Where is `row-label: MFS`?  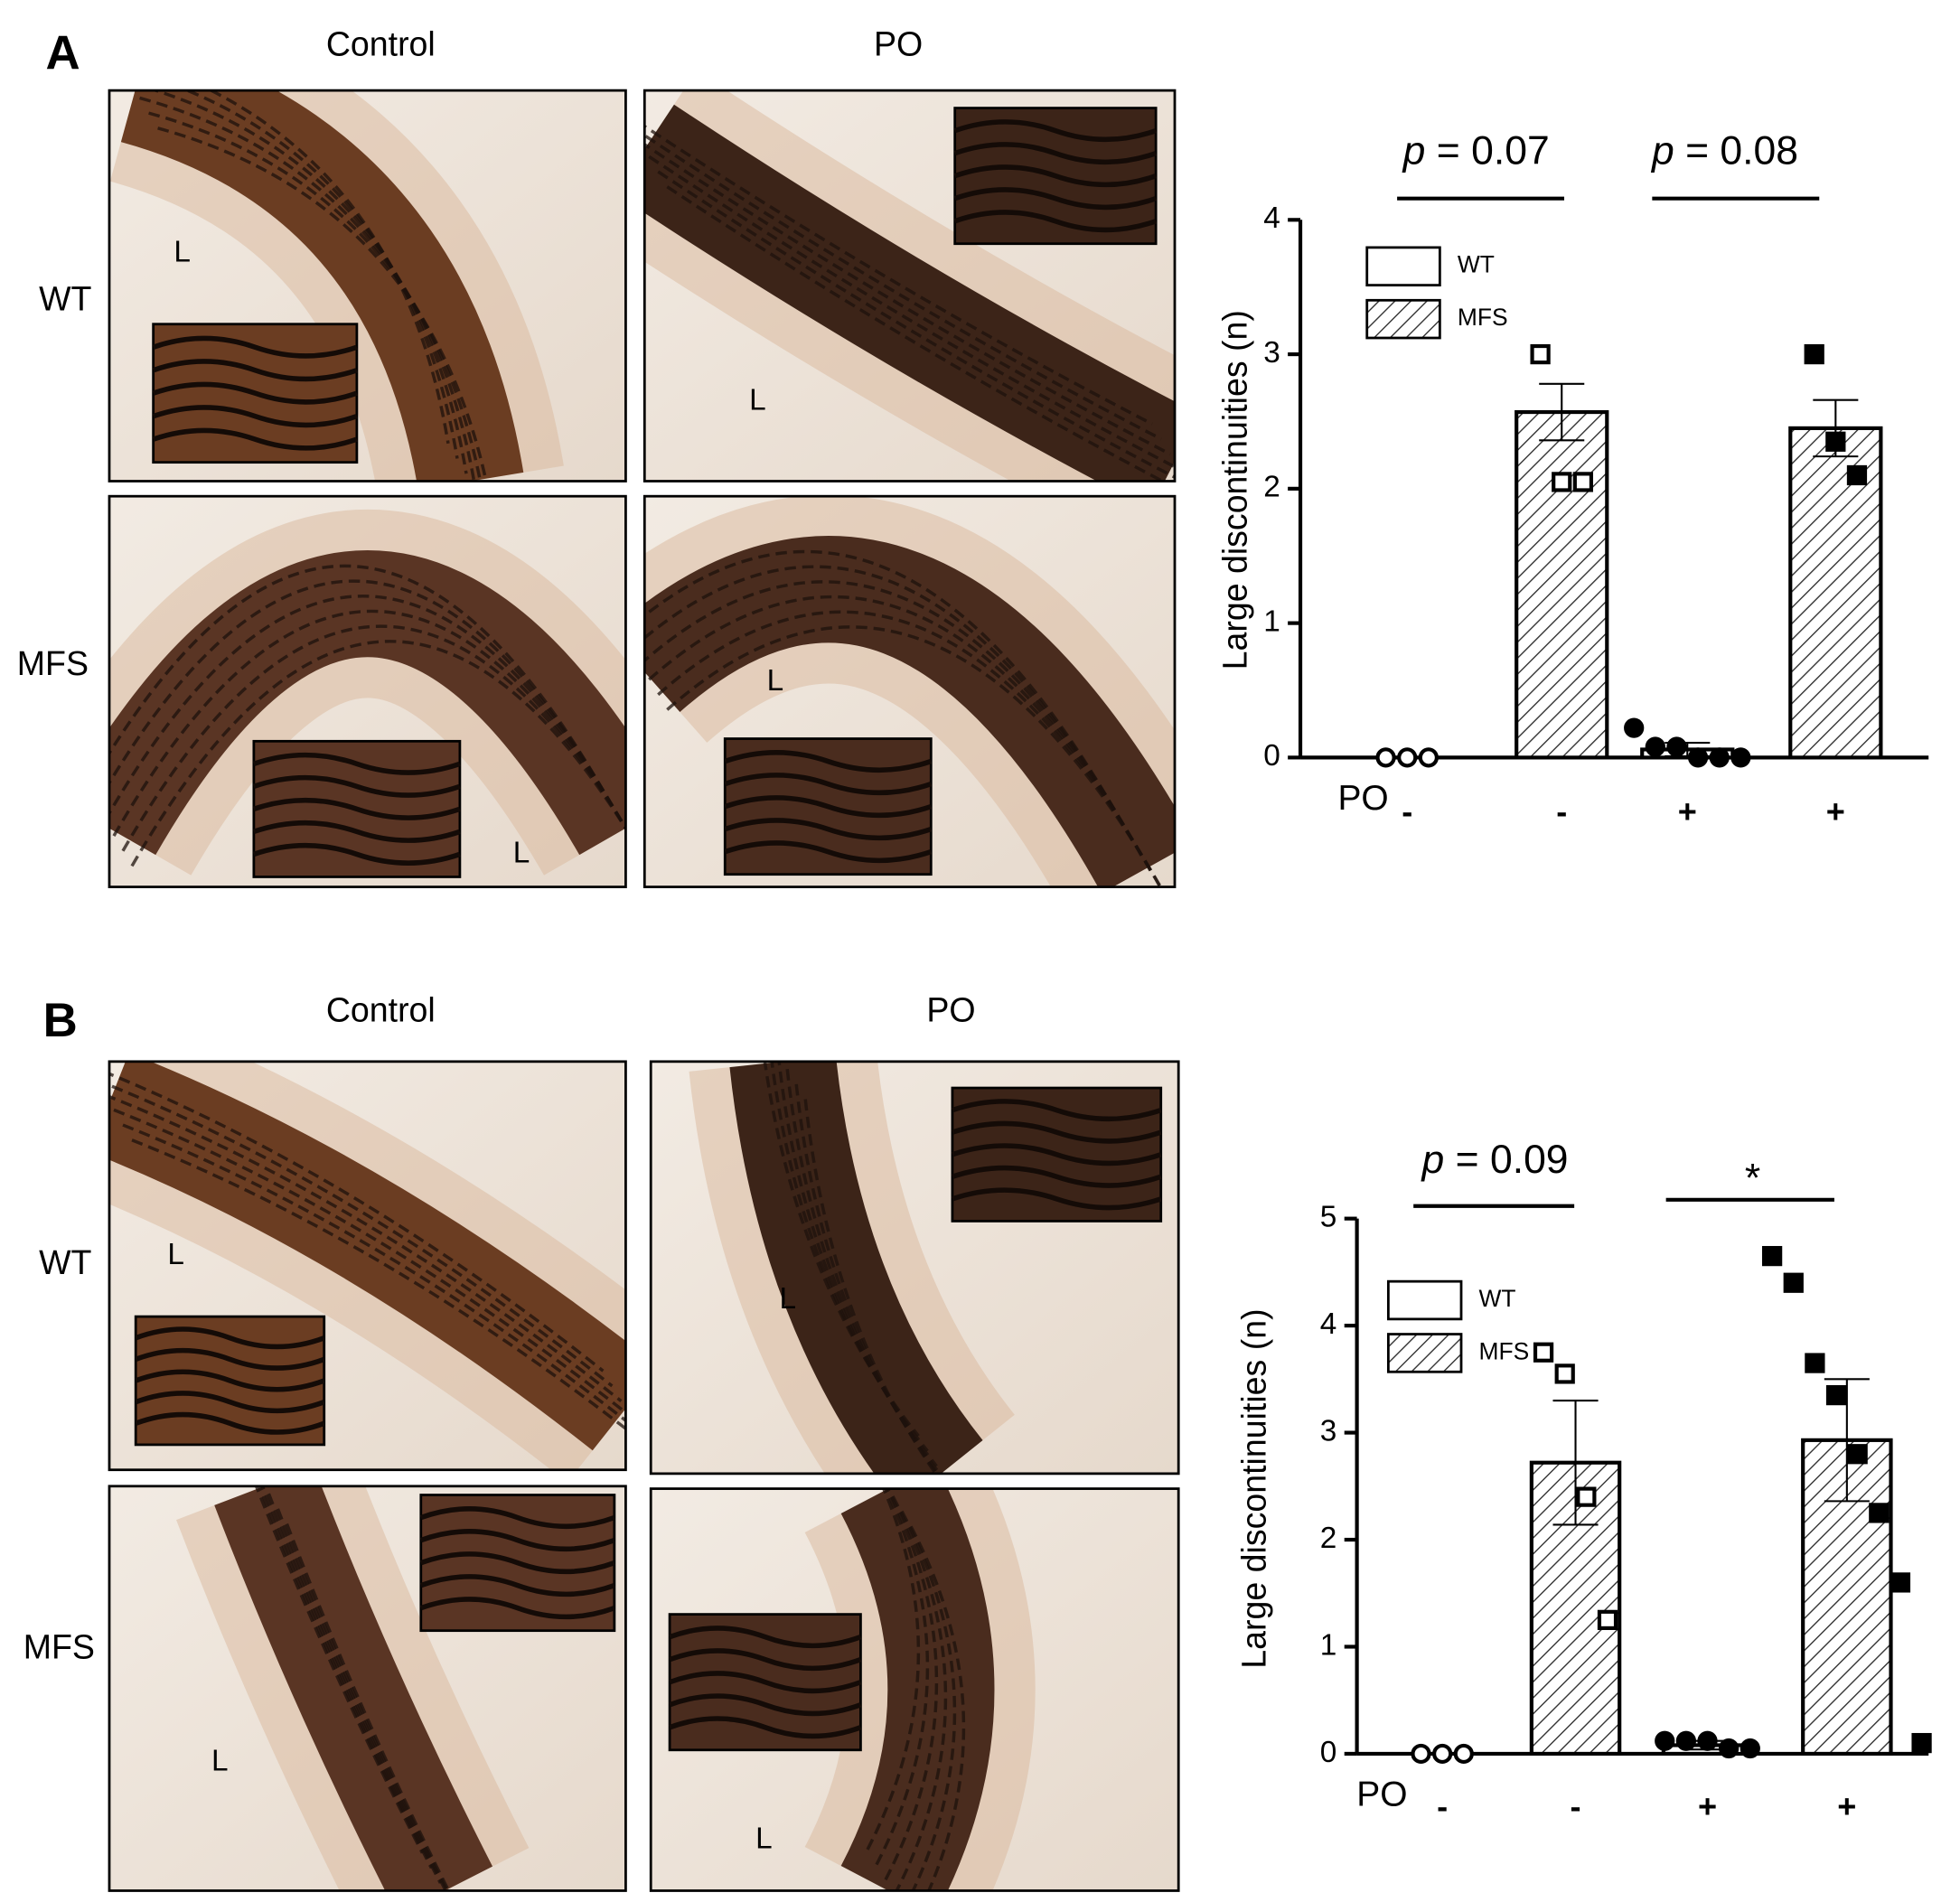 row-label: MFS is located at coordinates (53, 663).